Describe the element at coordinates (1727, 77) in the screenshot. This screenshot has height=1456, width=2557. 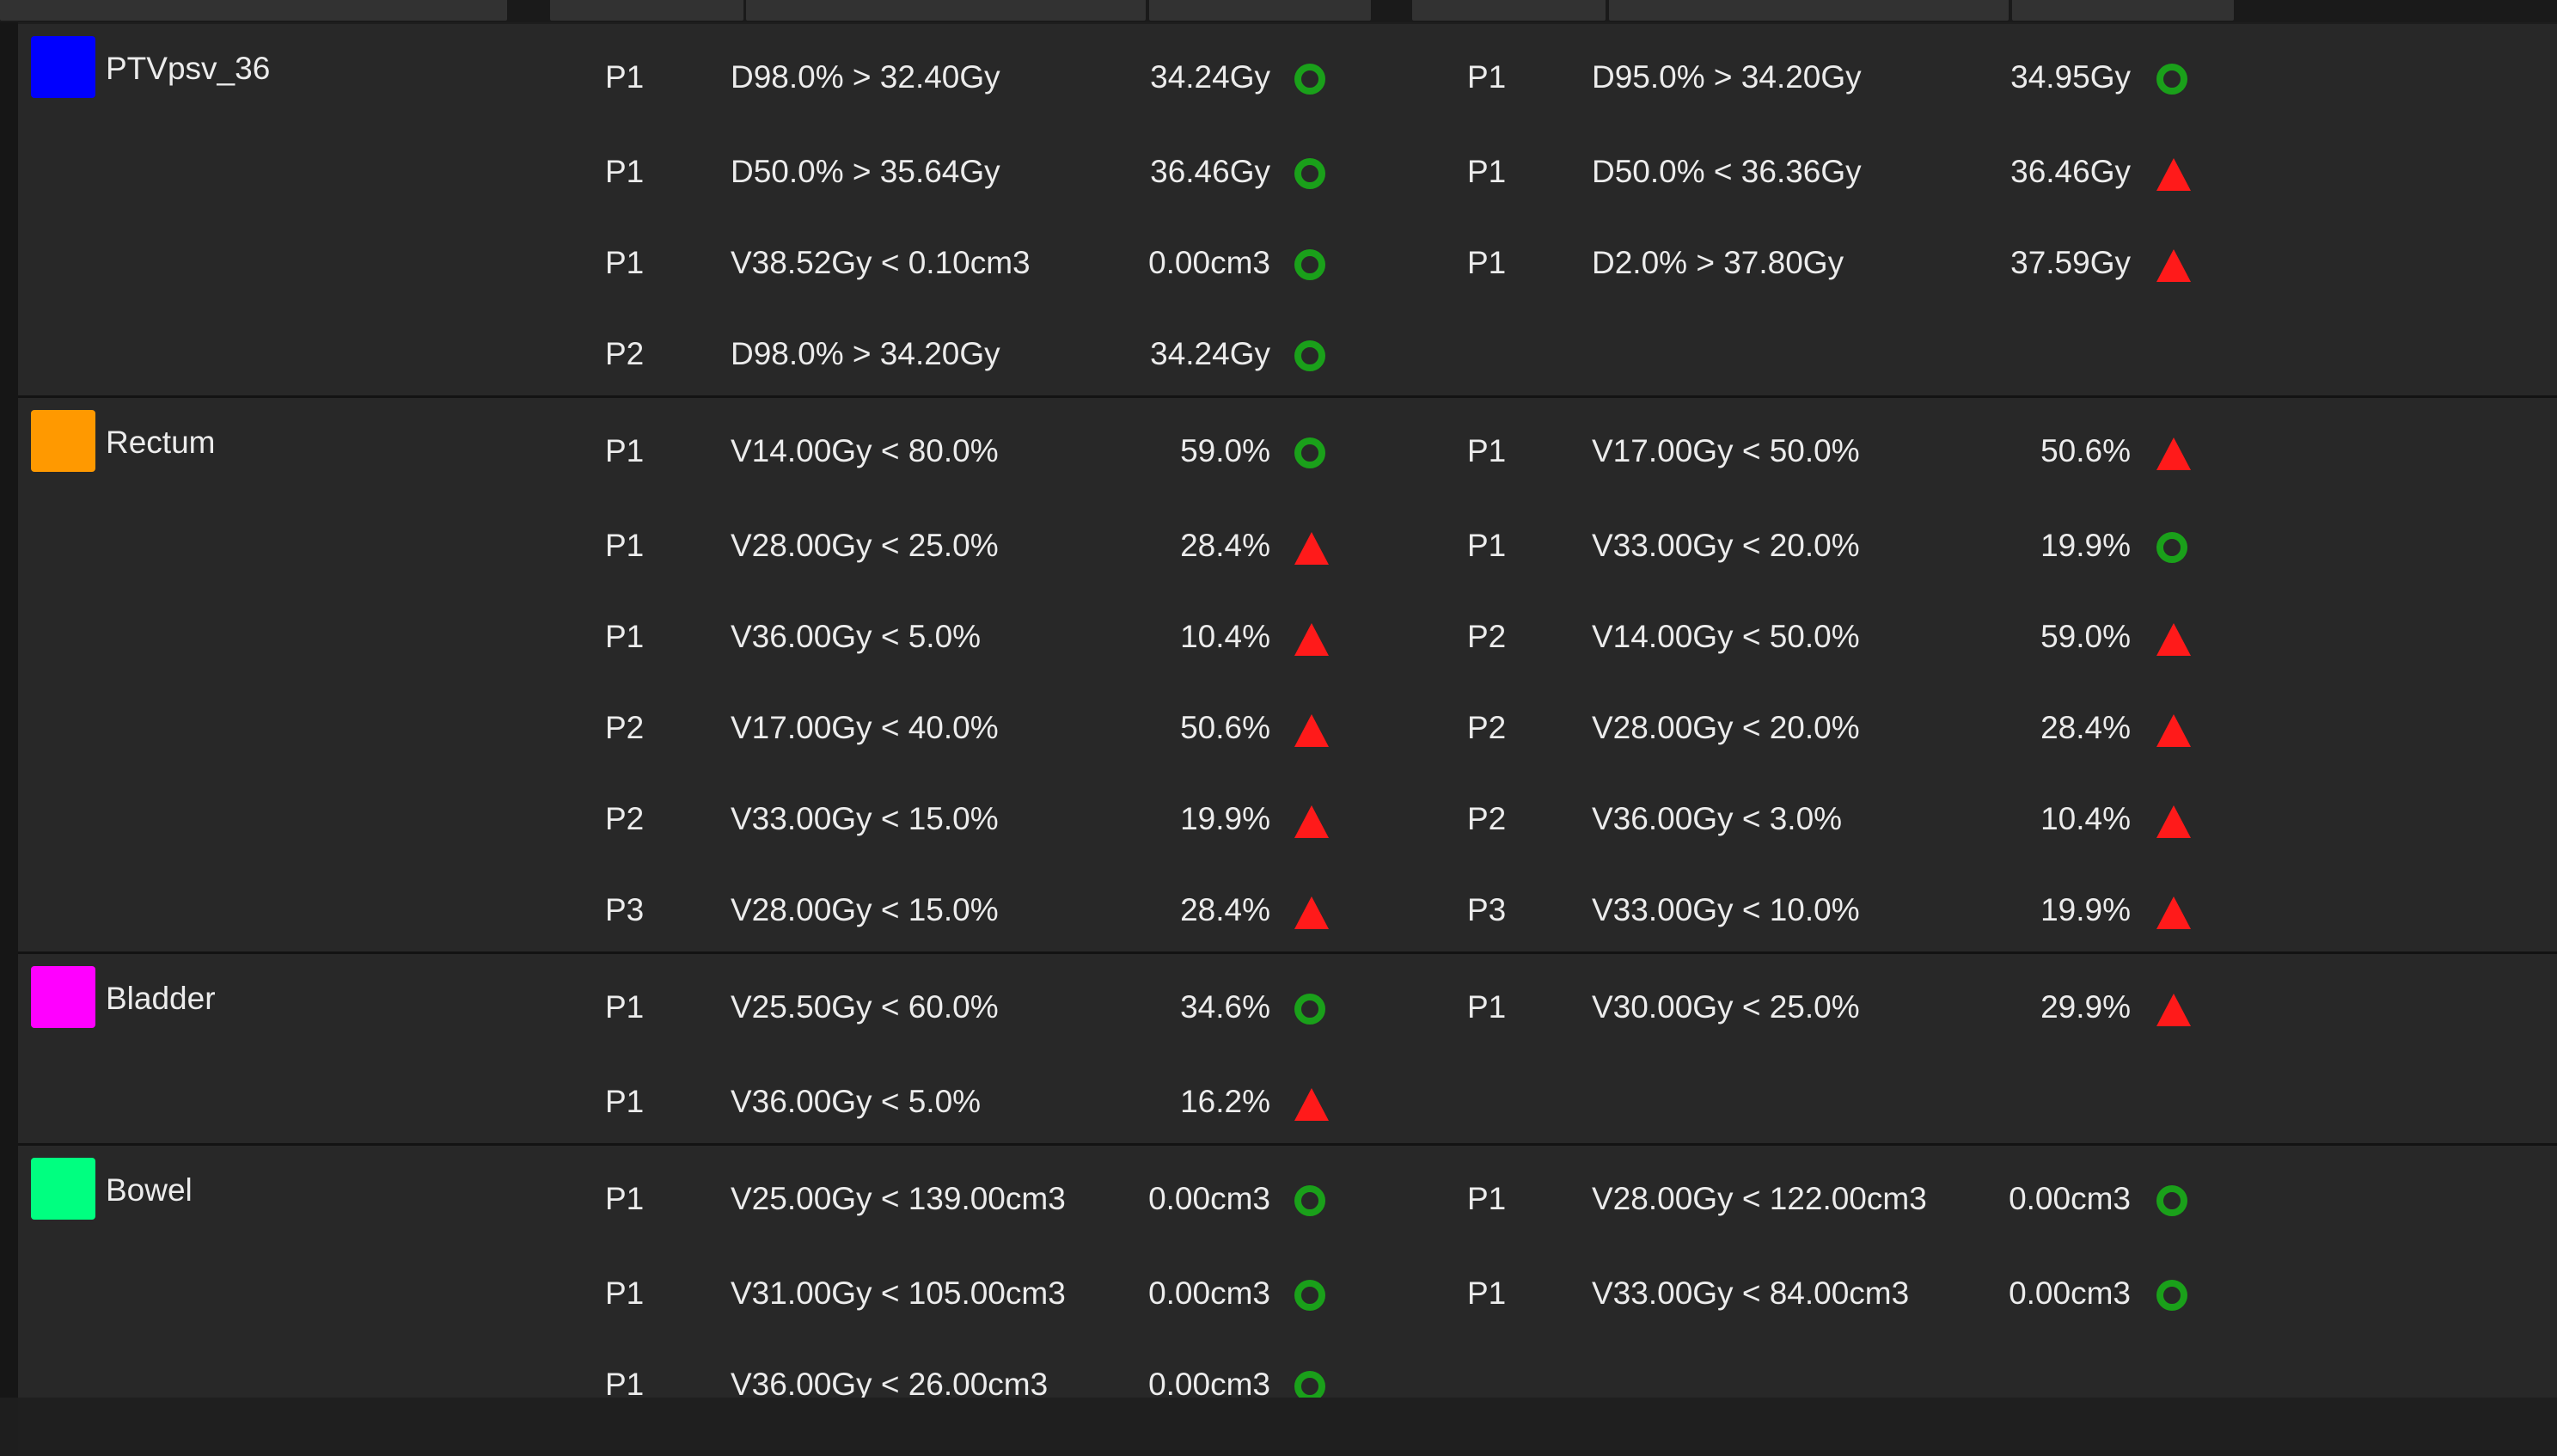
I see `goal-objective: D95.0% > 34.20Gy` at that location.